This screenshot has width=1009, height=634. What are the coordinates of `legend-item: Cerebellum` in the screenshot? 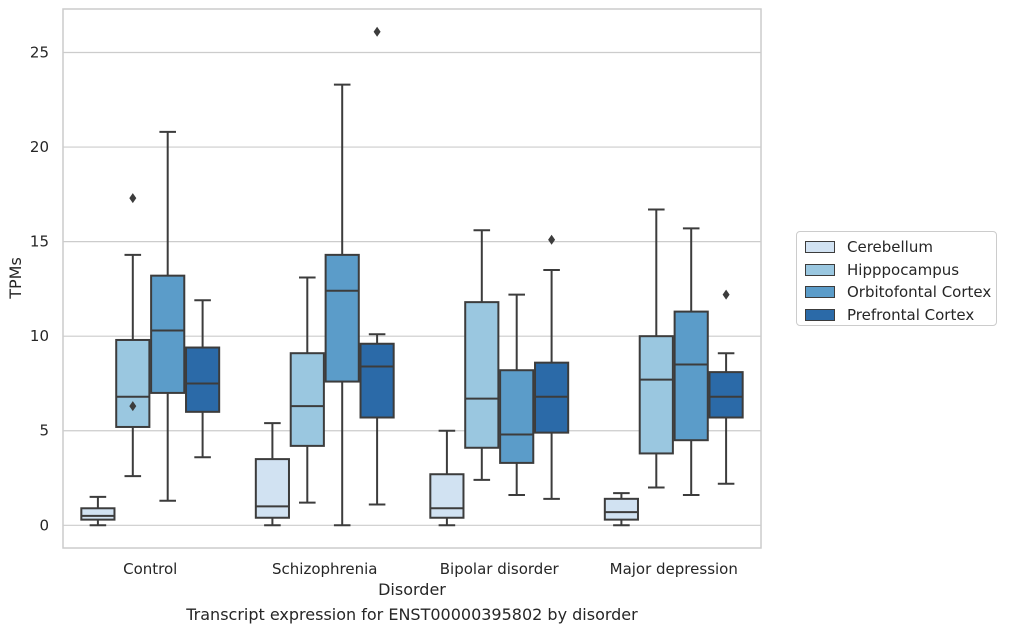 It's located at (900, 247).